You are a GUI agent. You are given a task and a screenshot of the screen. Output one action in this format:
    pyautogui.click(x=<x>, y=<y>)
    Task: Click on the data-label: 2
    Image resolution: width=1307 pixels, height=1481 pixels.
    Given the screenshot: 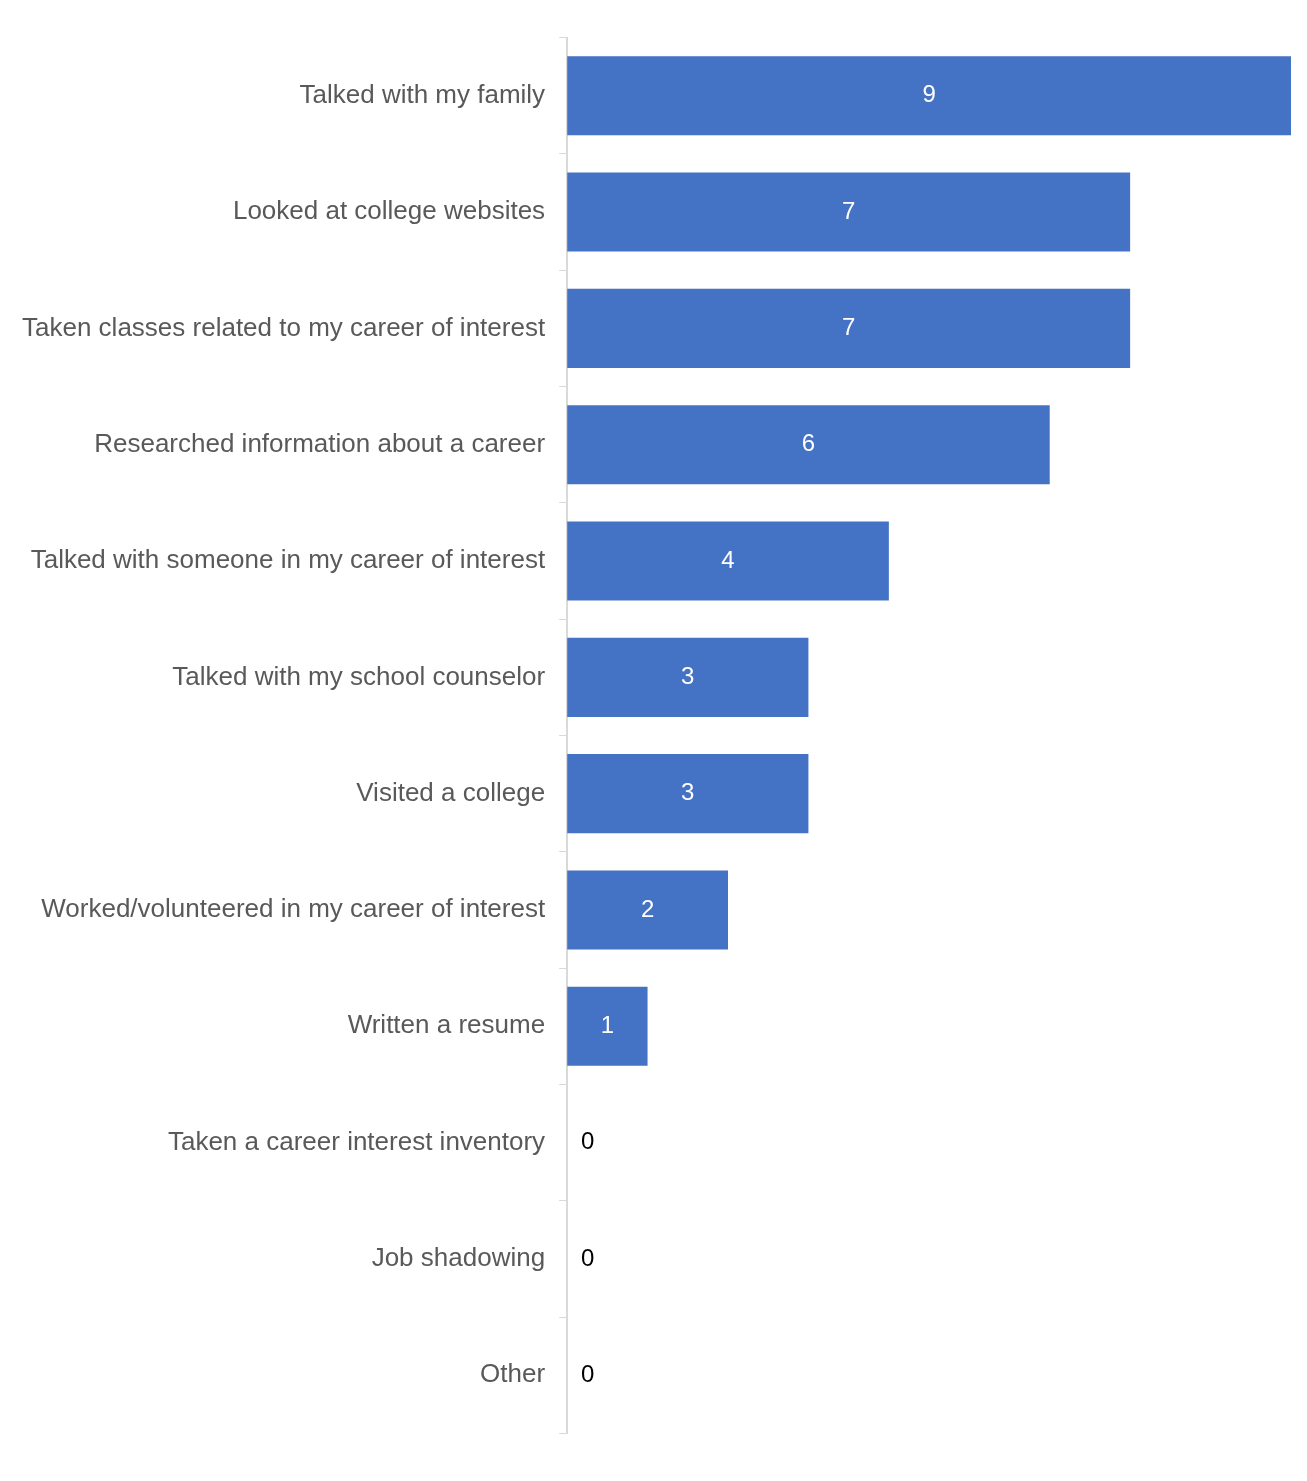 What is the action you would take?
    pyautogui.click(x=647, y=908)
    